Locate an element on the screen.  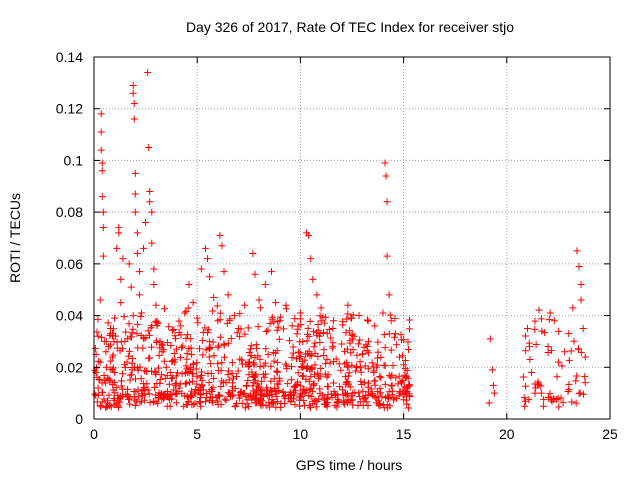
y-tick-label: 0.02 is located at coordinates (69, 367).